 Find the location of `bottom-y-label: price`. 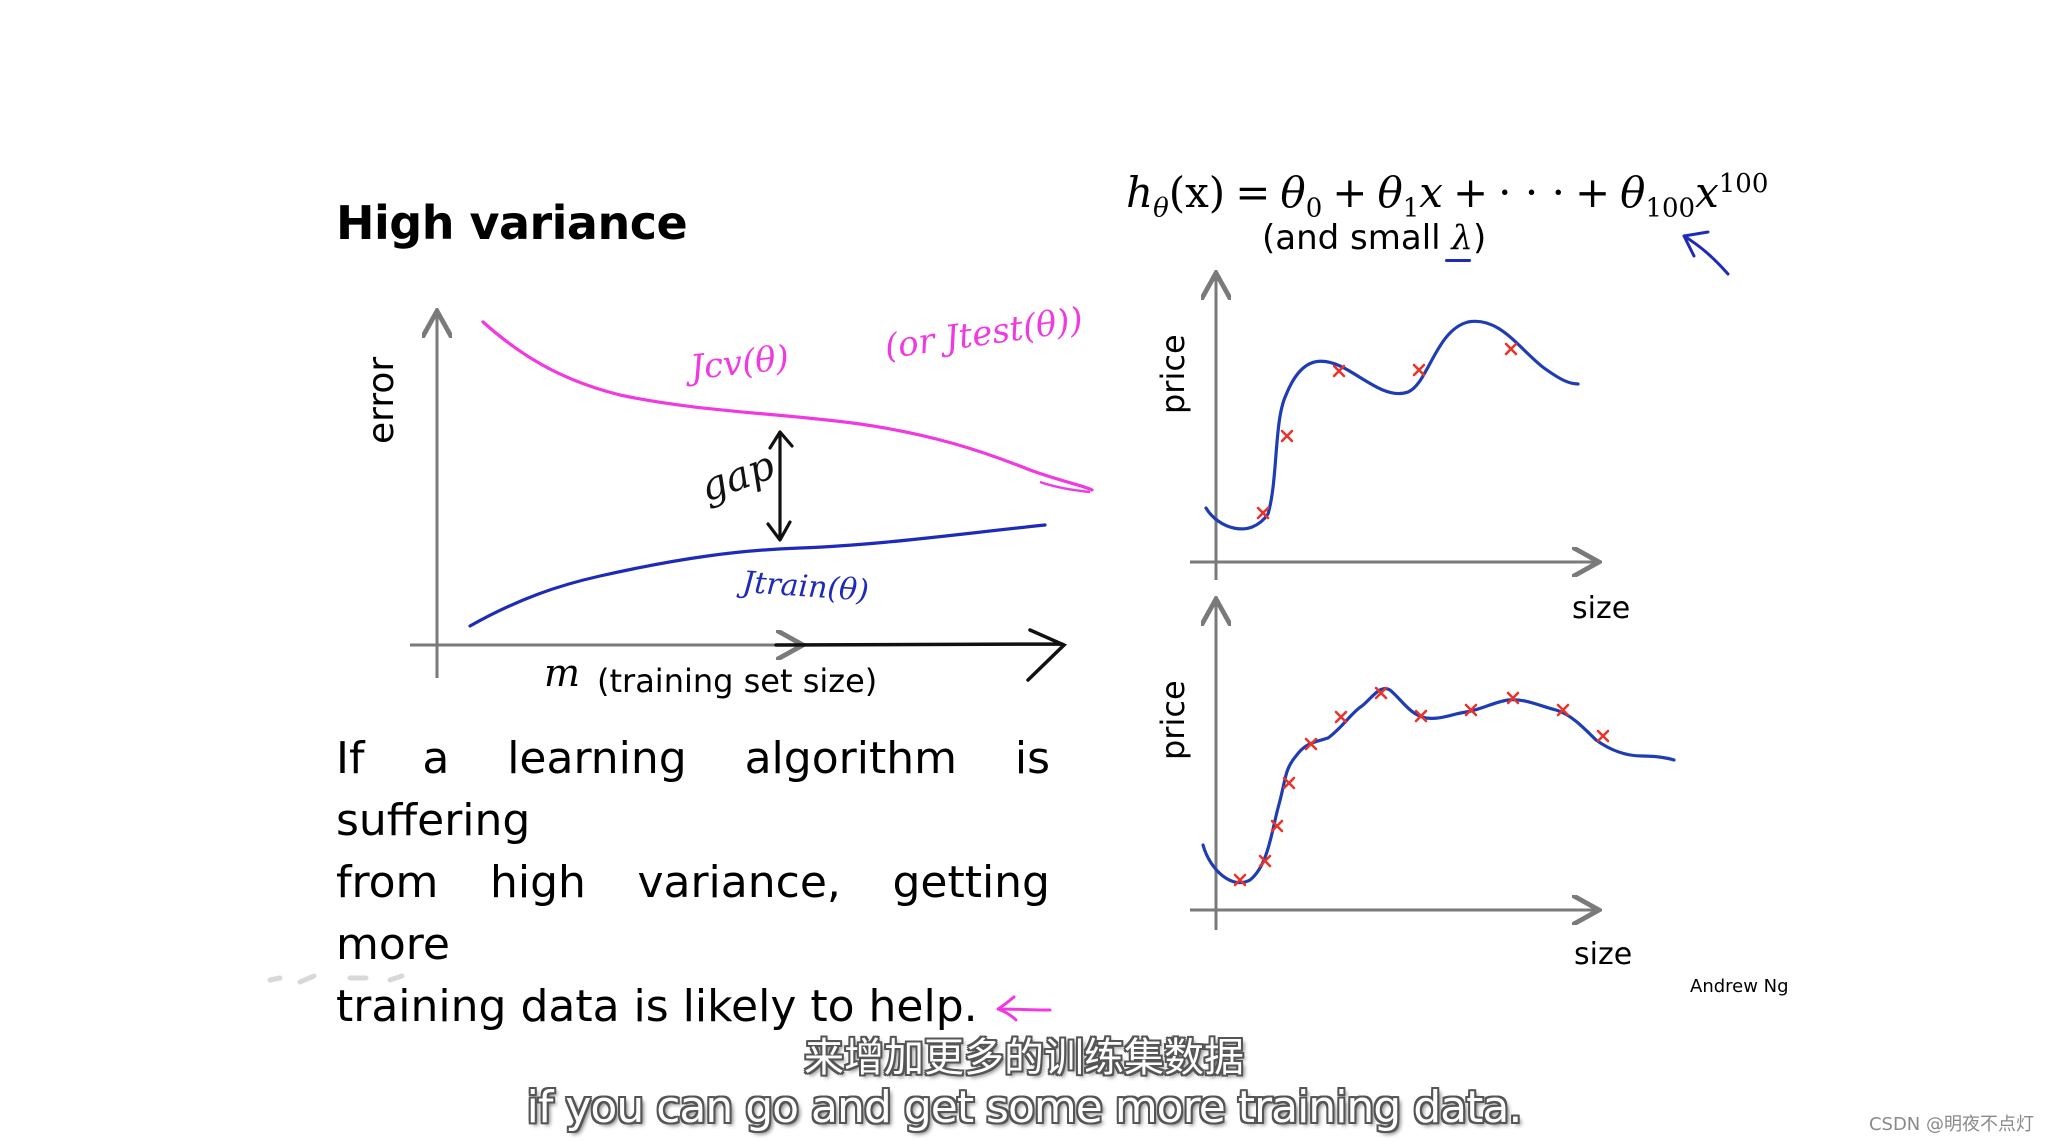

bottom-y-label: price is located at coordinates (1173, 720).